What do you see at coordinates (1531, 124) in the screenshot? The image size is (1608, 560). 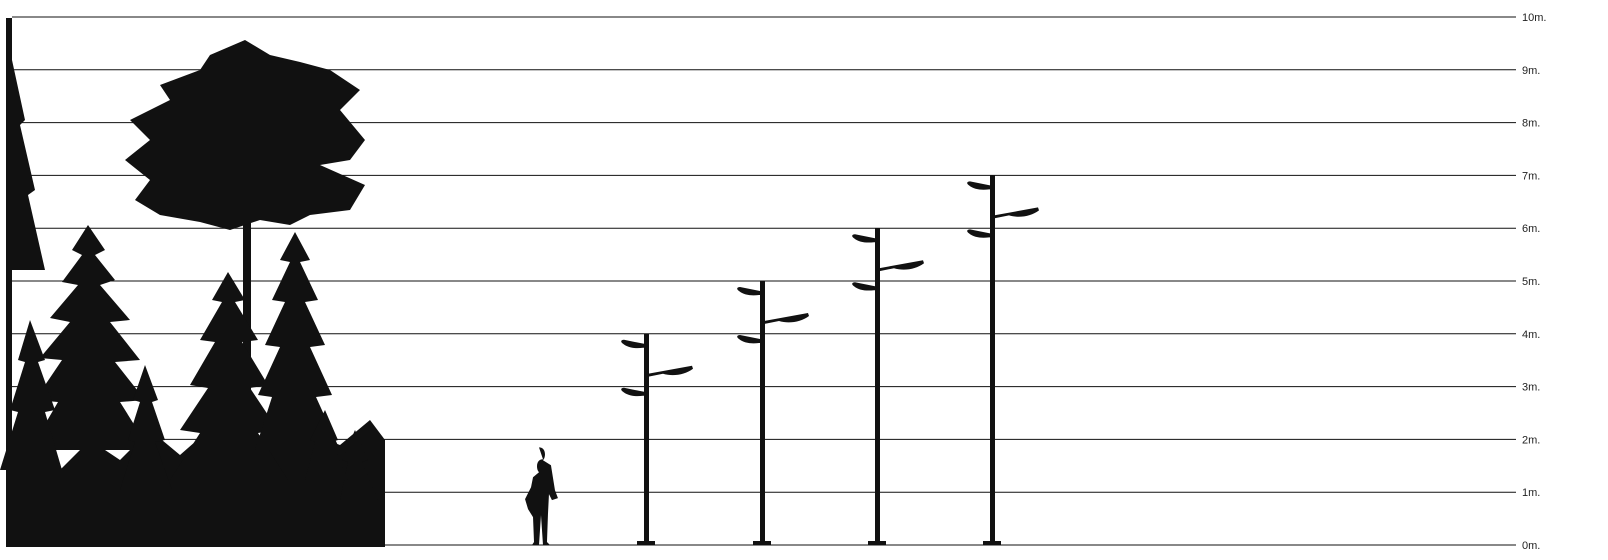 I see `height-label: 8m.` at bounding box center [1531, 124].